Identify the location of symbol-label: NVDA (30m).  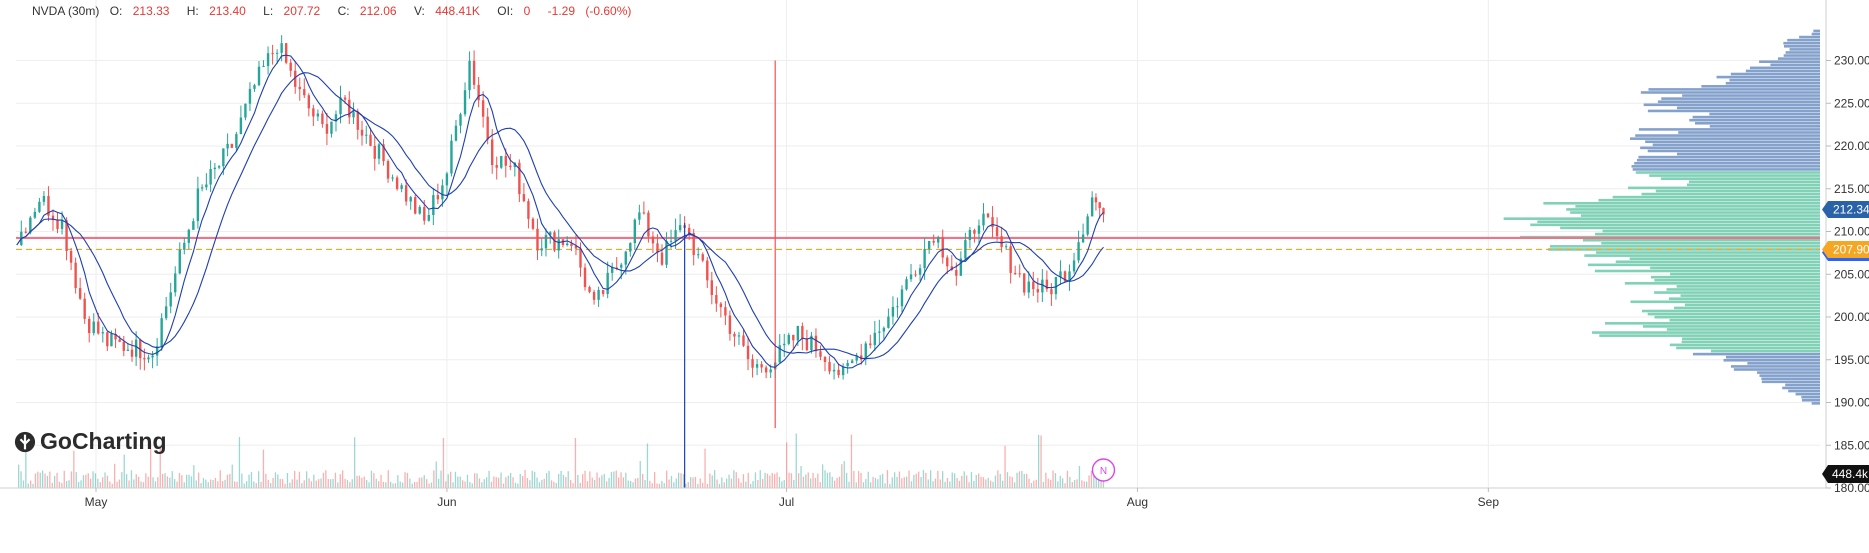
(66, 11).